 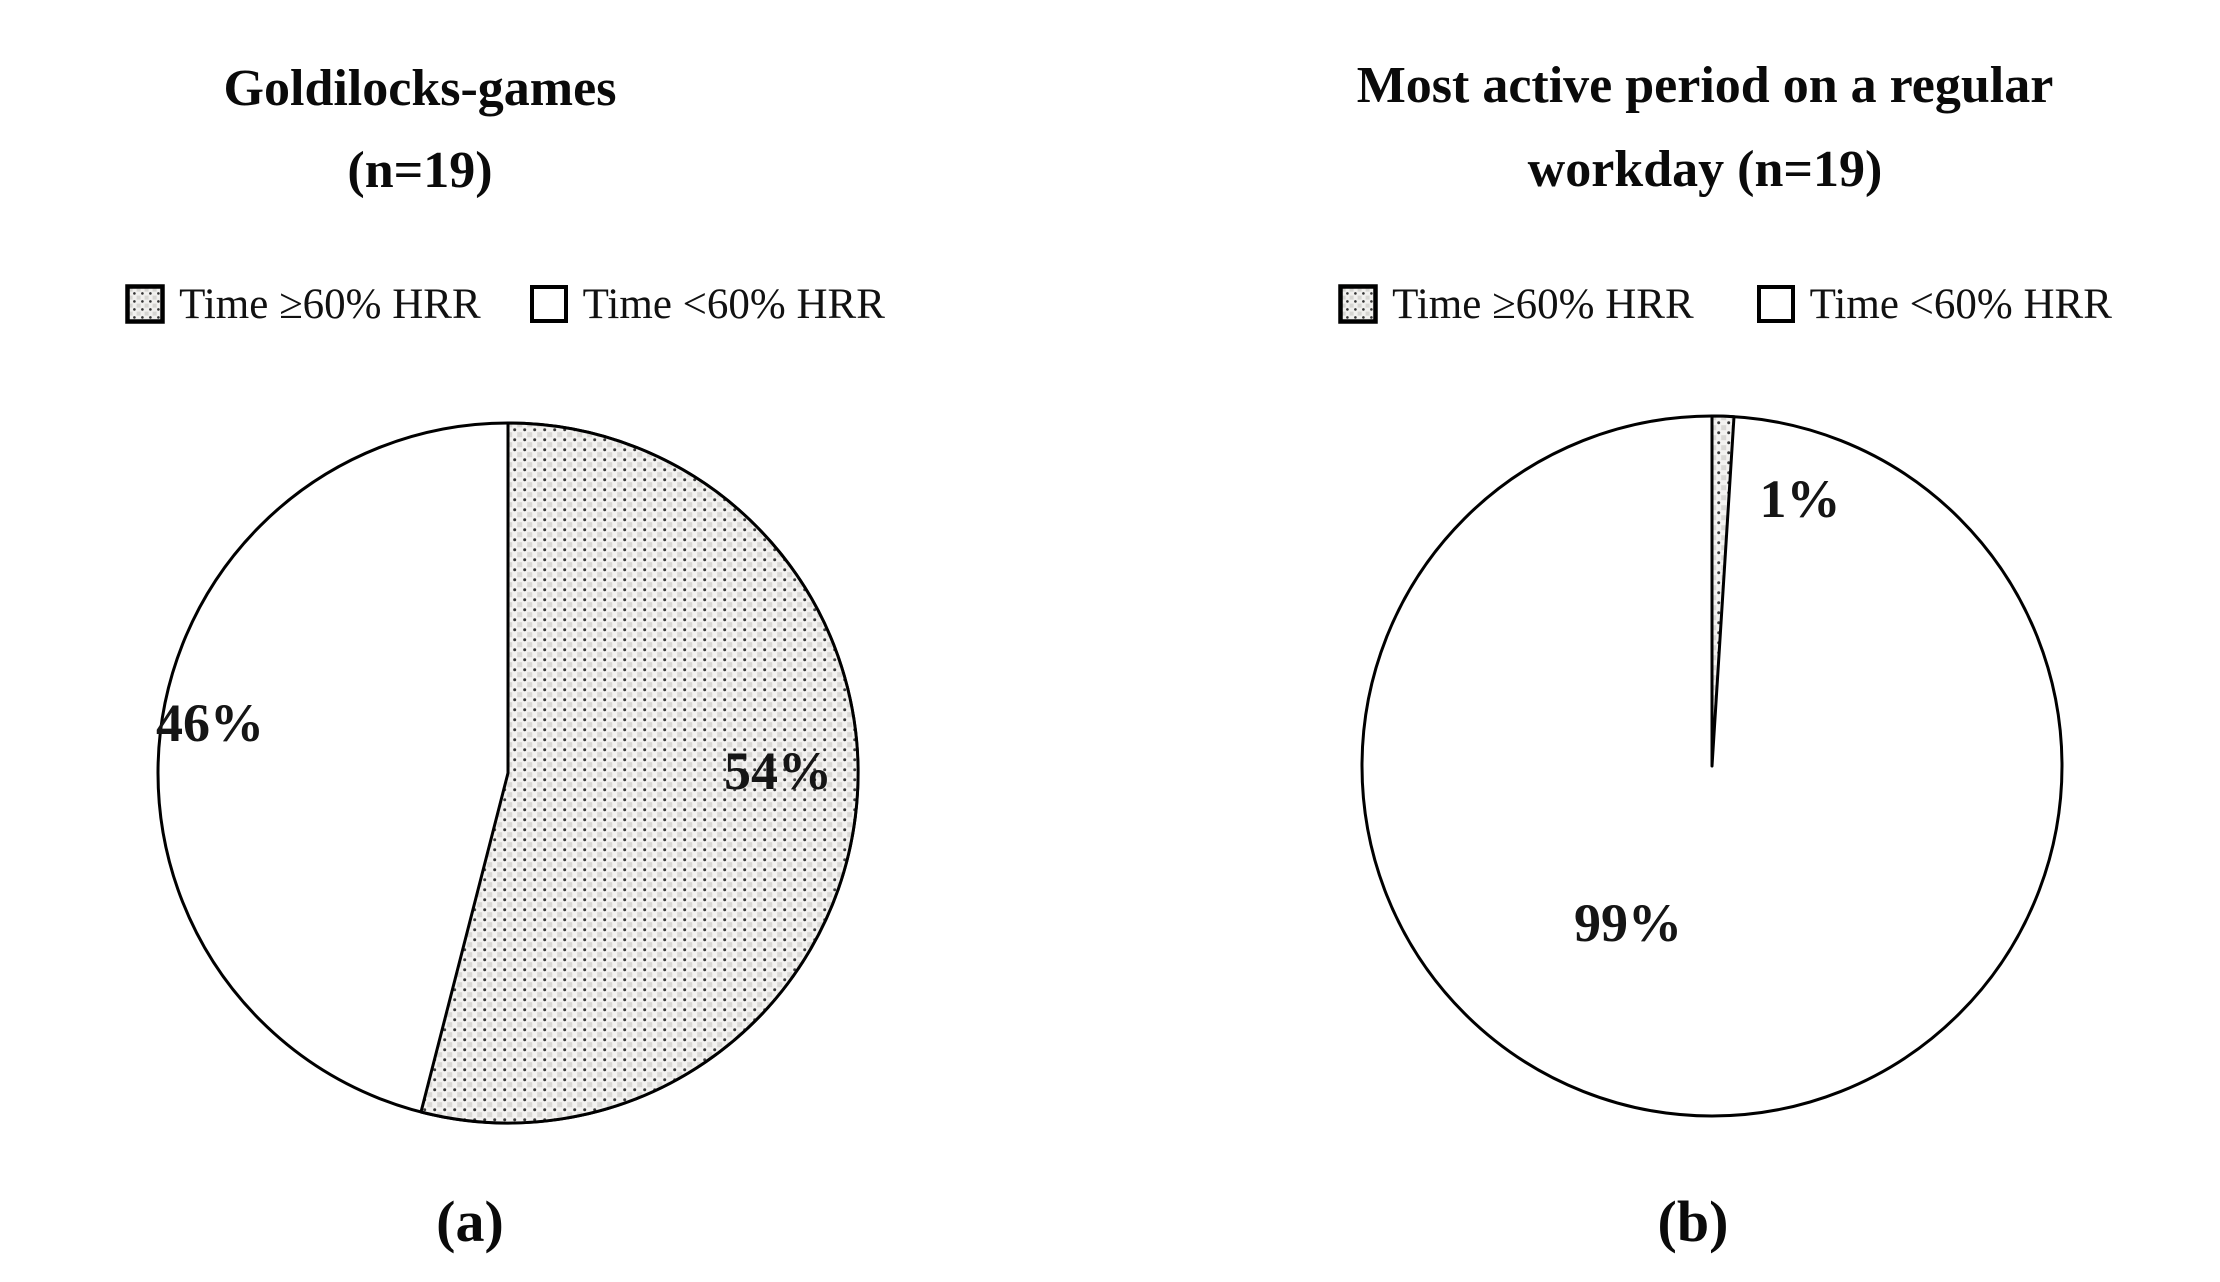 What do you see at coordinates (1628, 923) in the screenshot?
I see `slice-label-99: 99%` at bounding box center [1628, 923].